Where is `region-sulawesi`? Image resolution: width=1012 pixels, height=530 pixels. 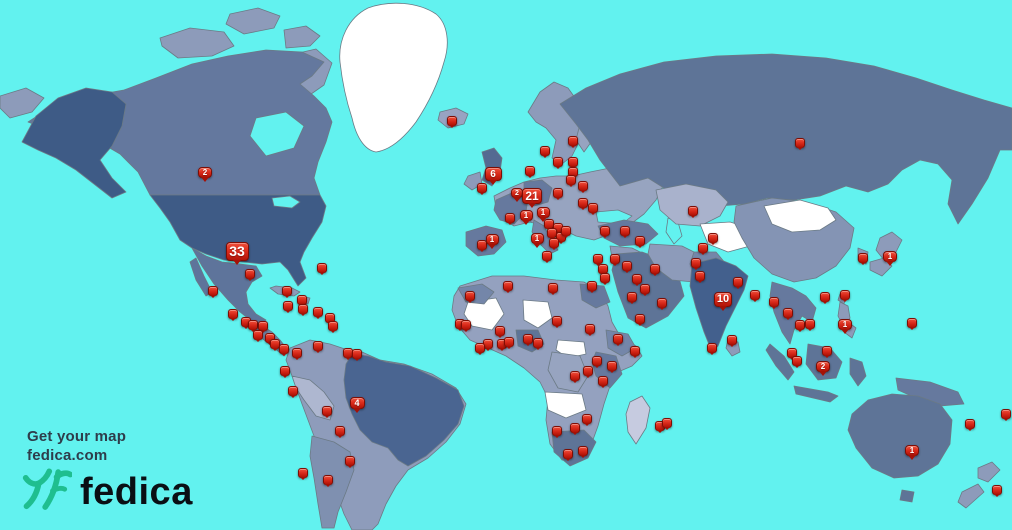 region-sulawesi is located at coordinates (858, 372).